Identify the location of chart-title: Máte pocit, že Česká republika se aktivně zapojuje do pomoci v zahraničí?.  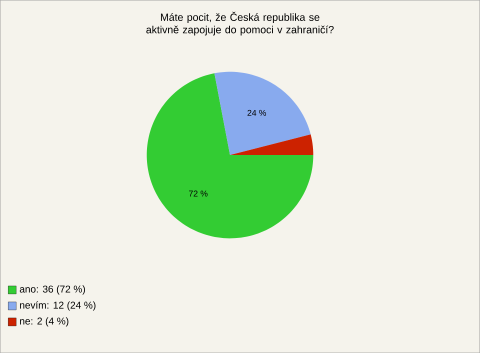
(240, 24).